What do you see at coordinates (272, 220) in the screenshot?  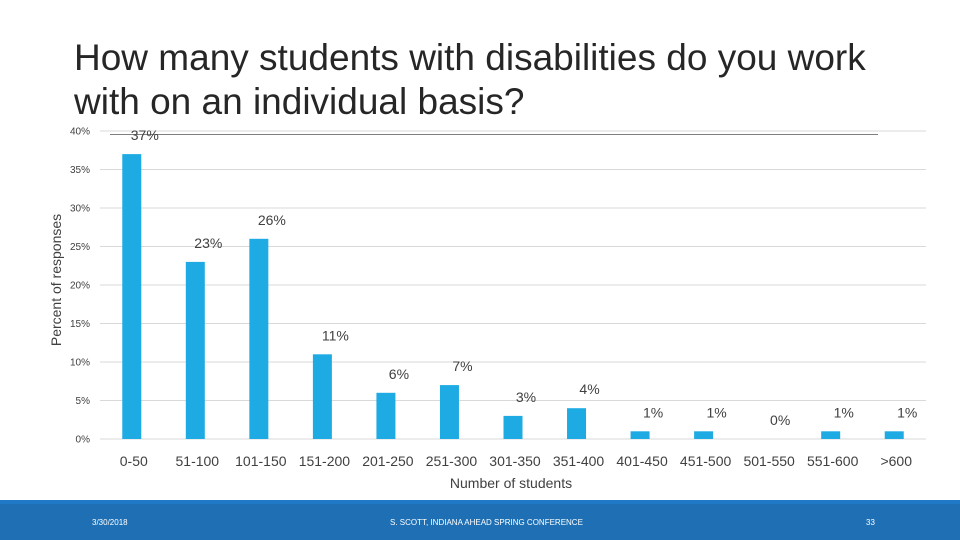 I see `data-label: 26%` at bounding box center [272, 220].